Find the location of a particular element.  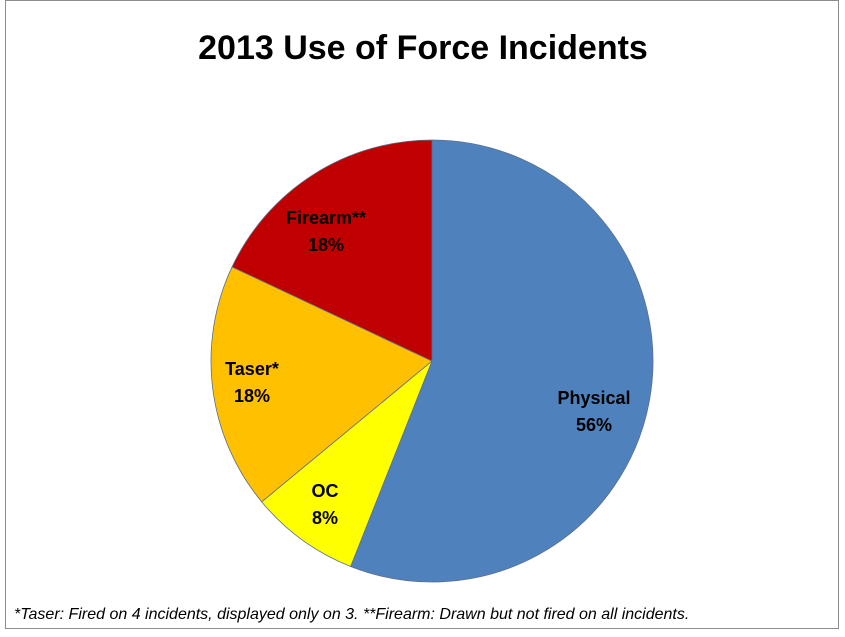

pie-slice-taser is located at coordinates (321, 384).